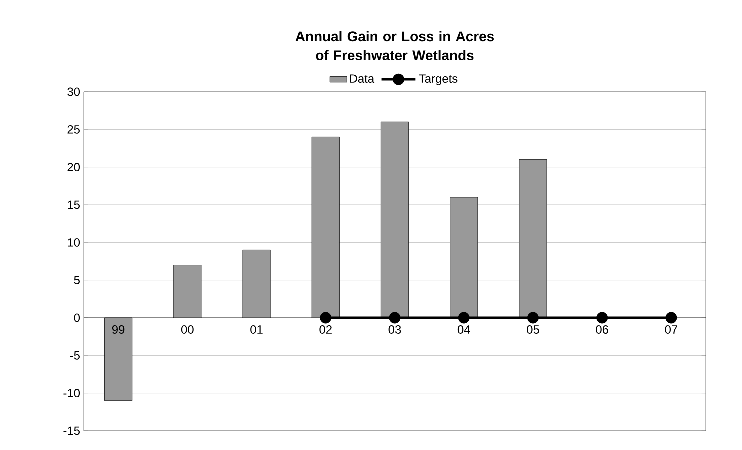 The width and height of the screenshot is (742, 450). What do you see at coordinates (464, 330) in the screenshot?
I see `x-tick-label: 04` at bounding box center [464, 330].